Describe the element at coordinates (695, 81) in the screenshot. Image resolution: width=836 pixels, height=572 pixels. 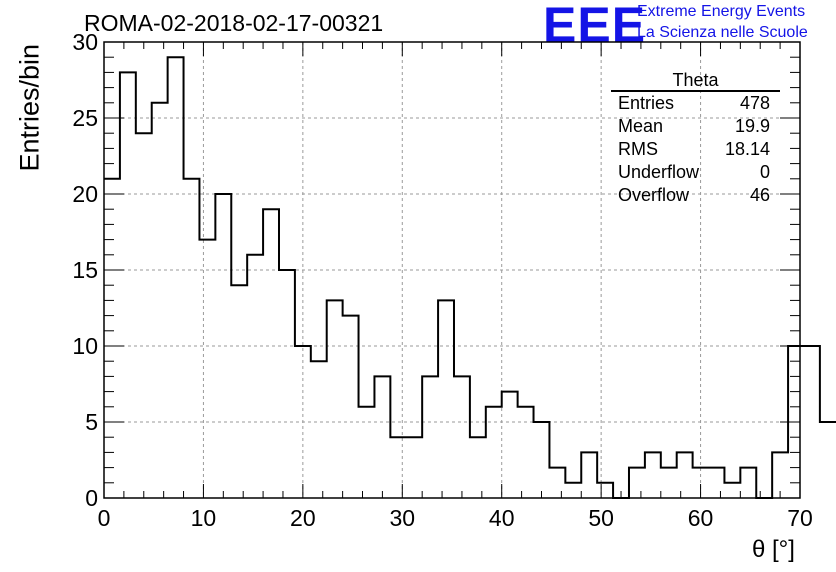
I see `stats-title: Theta` at that location.